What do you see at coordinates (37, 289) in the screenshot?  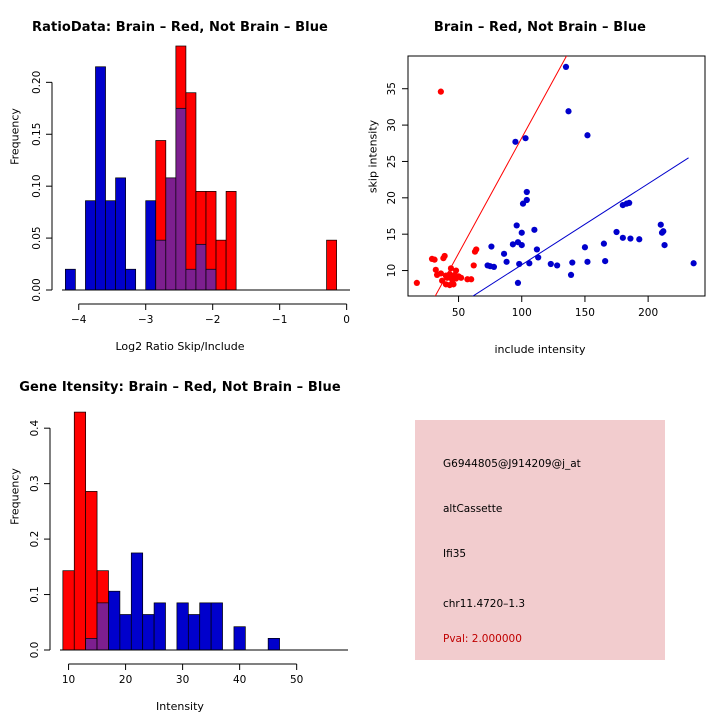 I see `y-tick-label: 0.00` at bounding box center [37, 289].